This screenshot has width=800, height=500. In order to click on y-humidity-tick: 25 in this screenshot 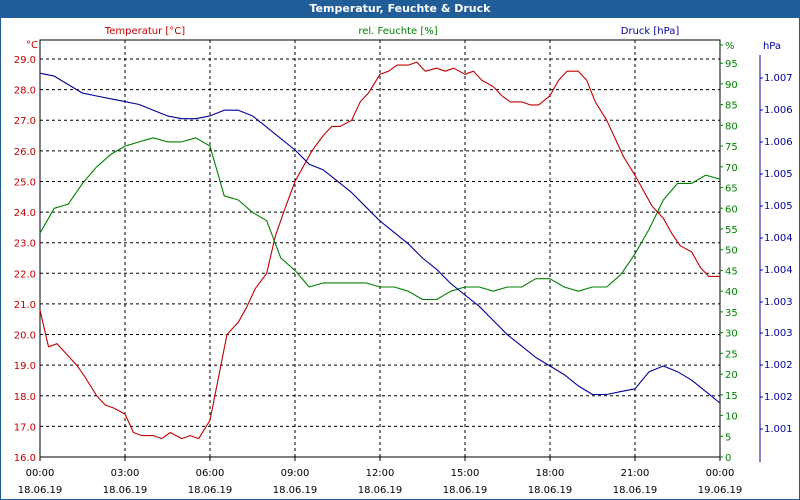, I will do `click(731, 354)`.